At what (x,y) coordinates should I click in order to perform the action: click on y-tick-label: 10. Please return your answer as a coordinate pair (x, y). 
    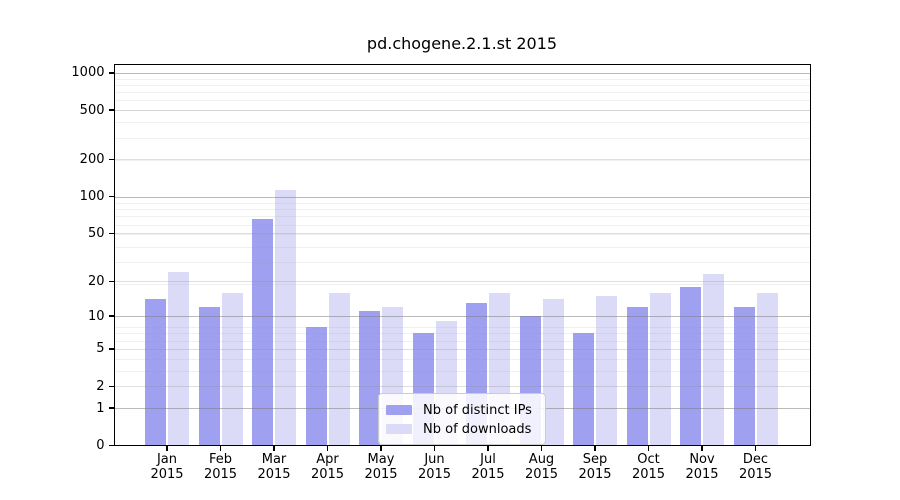
    Looking at the image, I should click on (96, 316).